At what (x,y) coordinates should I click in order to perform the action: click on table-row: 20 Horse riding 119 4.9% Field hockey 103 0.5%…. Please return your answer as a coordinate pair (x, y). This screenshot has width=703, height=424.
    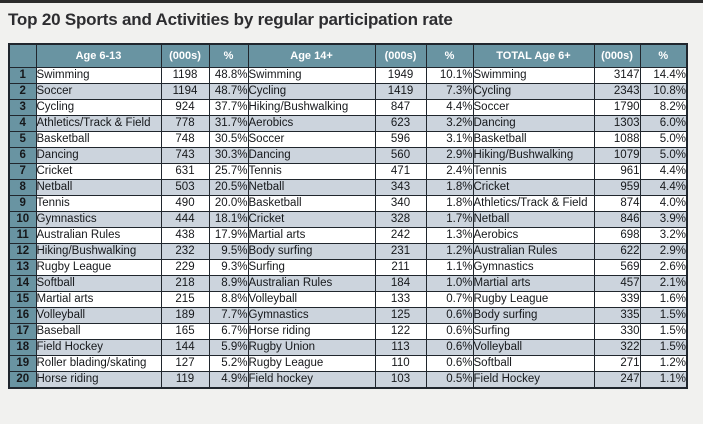
    Looking at the image, I should click on (348, 380).